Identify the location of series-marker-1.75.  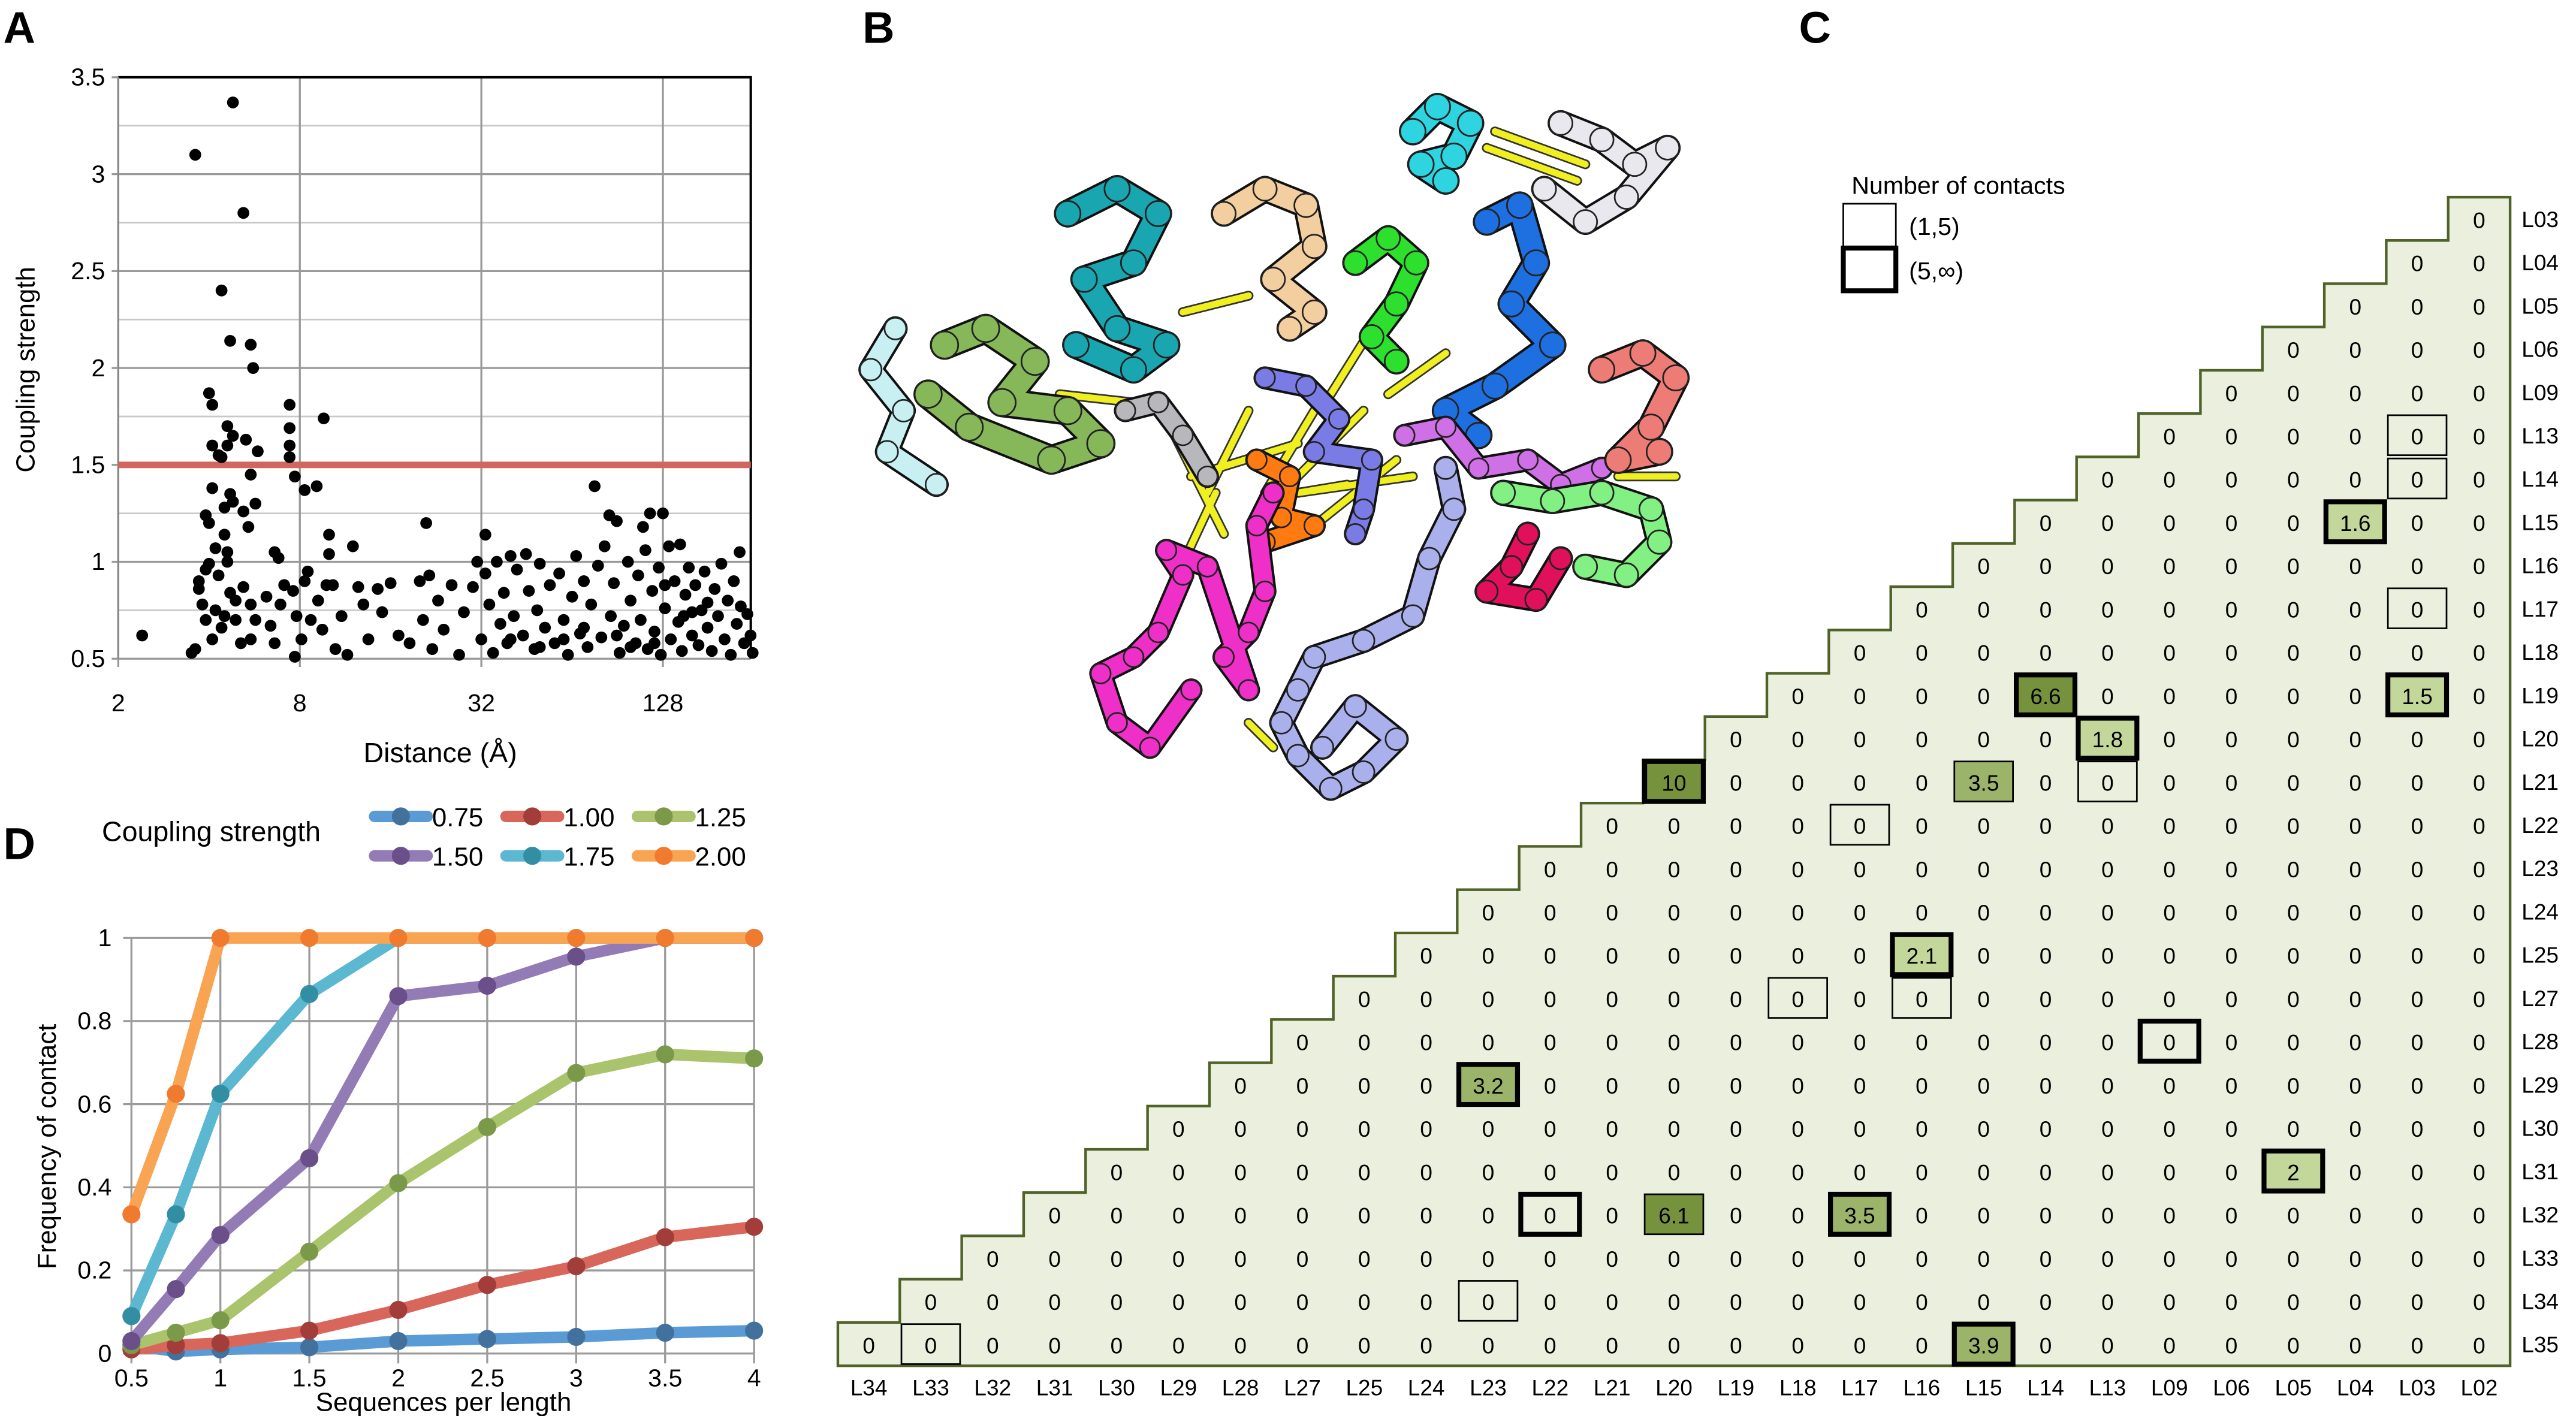
(176, 1214).